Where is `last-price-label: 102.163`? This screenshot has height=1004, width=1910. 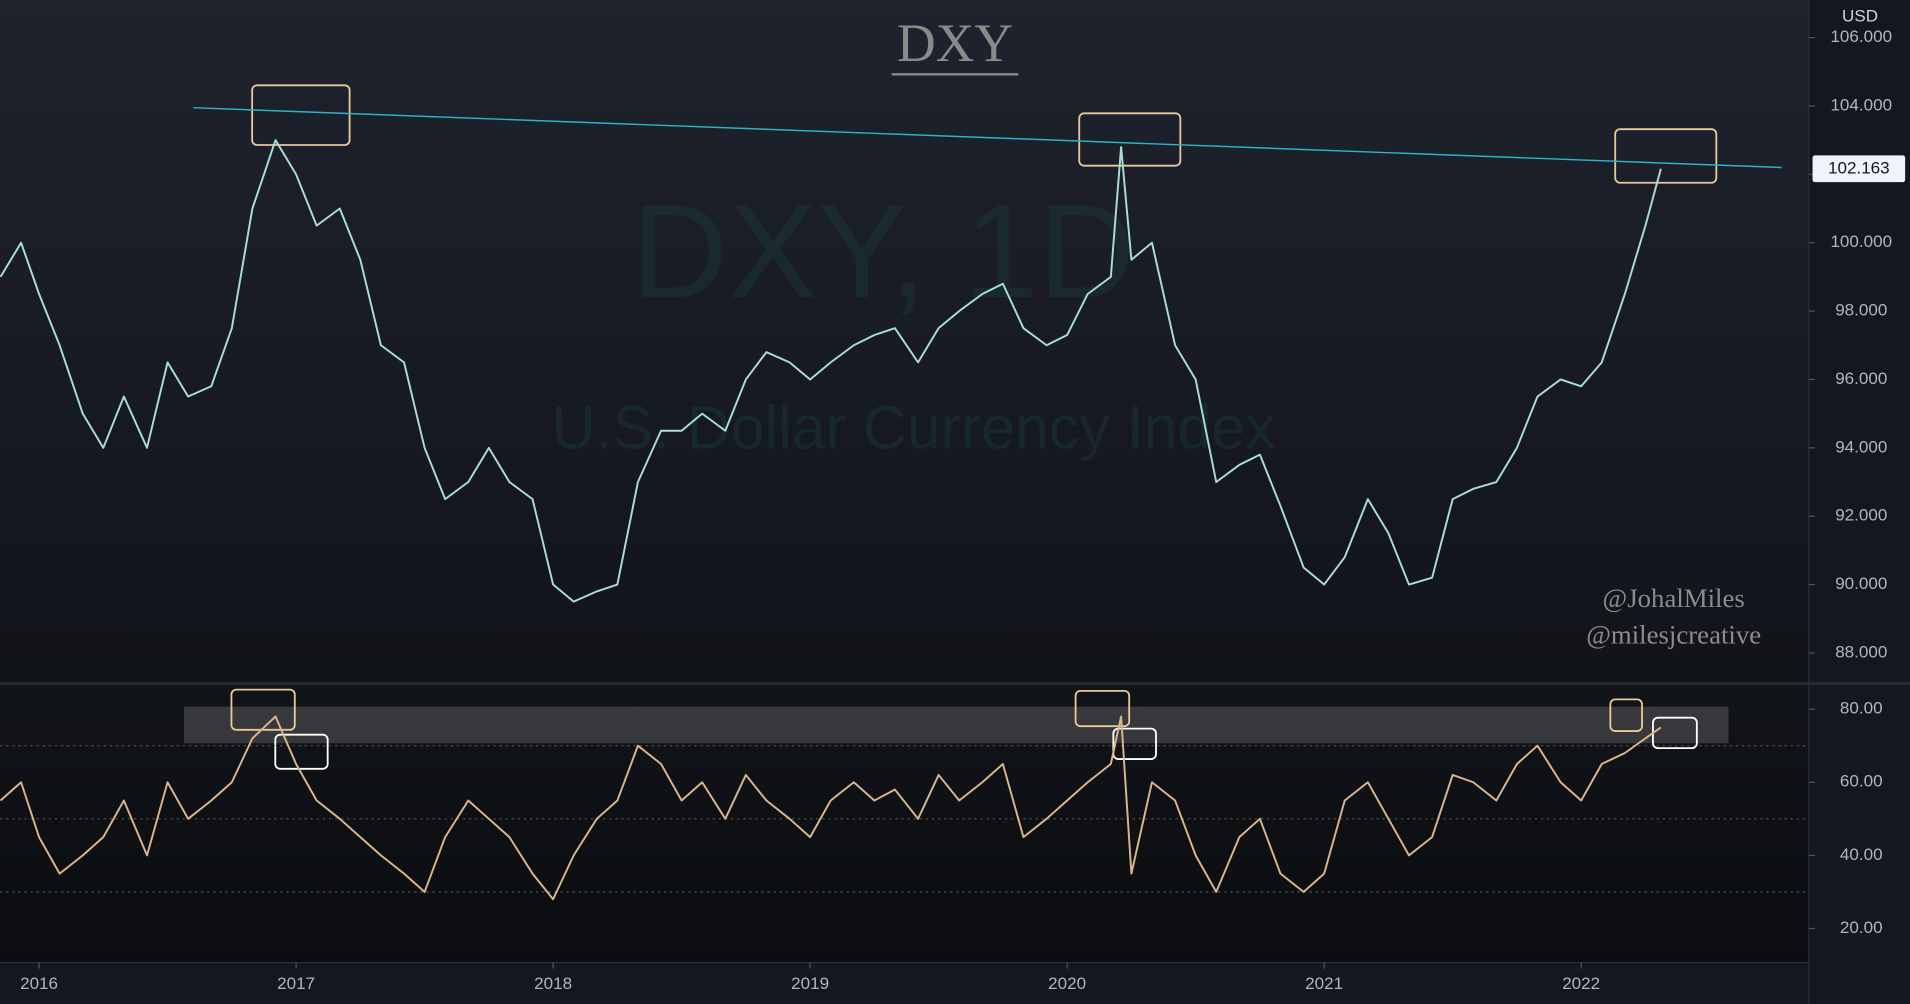
last-price-label: 102.163 is located at coordinates (1859, 167).